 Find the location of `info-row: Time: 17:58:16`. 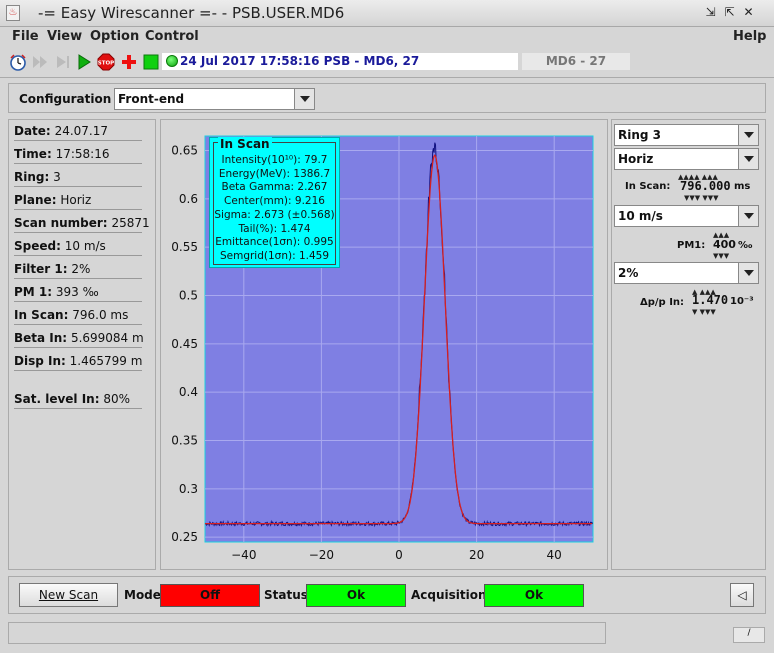

info-row: Time: 17:58:16 is located at coordinates (78, 155).